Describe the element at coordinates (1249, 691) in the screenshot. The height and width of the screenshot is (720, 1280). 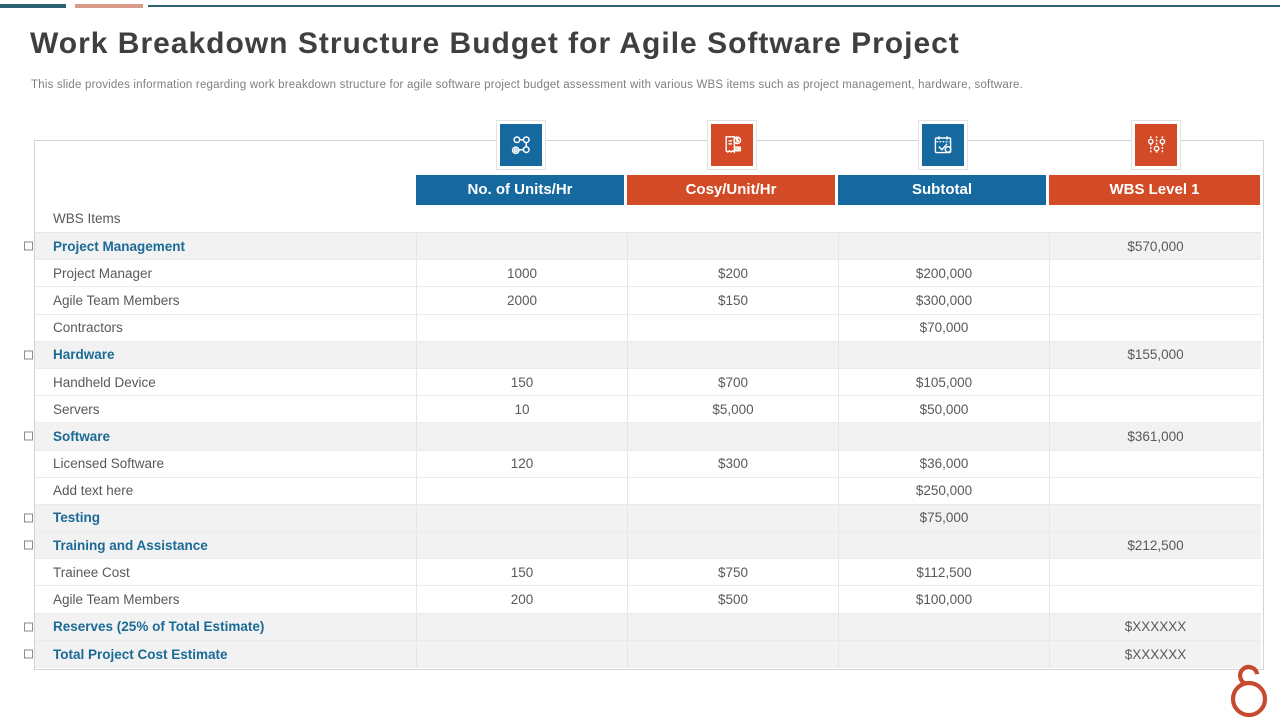
I see `brand-swirl-logo` at that location.